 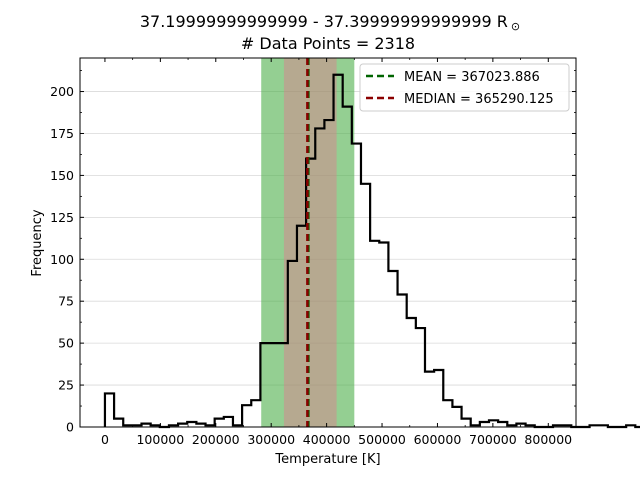 I want to click on y-tick-label: 25, so click(x=66, y=385).